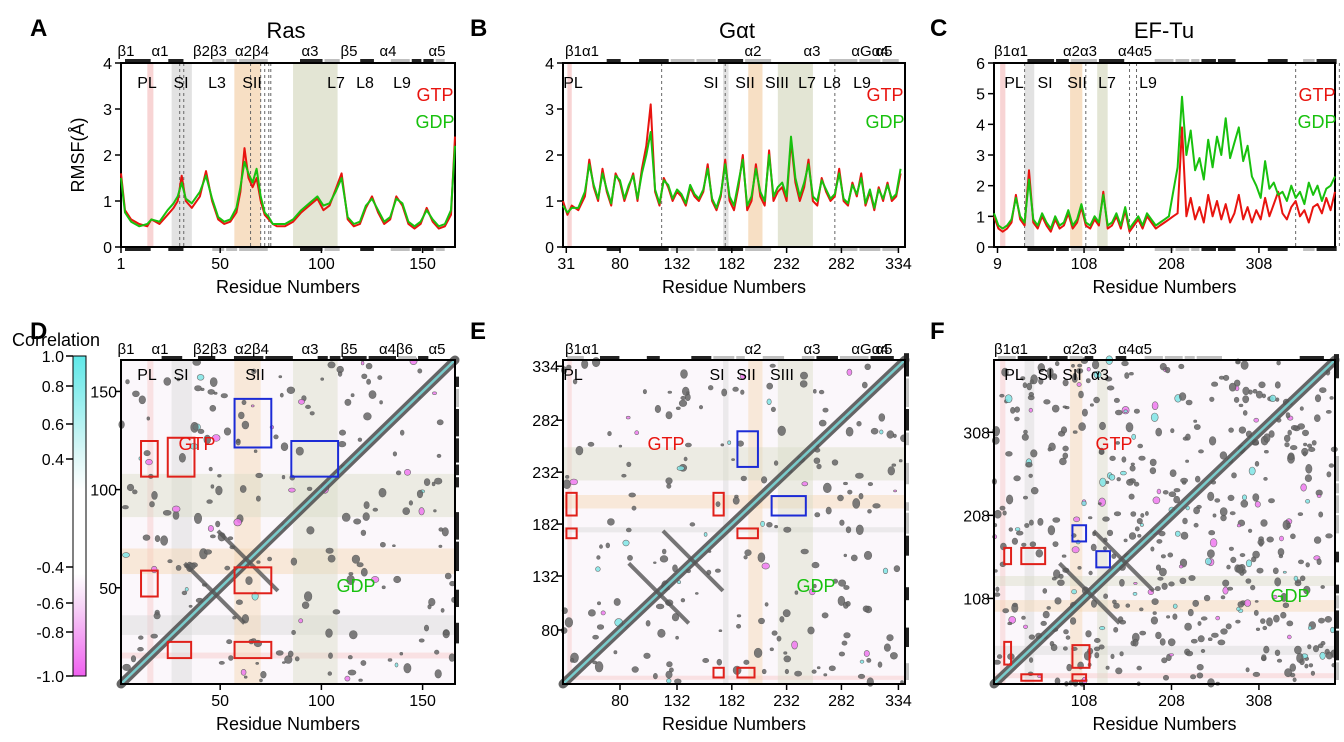 This screenshot has height=742, width=1344. I want to click on x-tick-label: 308, so click(1259, 264).